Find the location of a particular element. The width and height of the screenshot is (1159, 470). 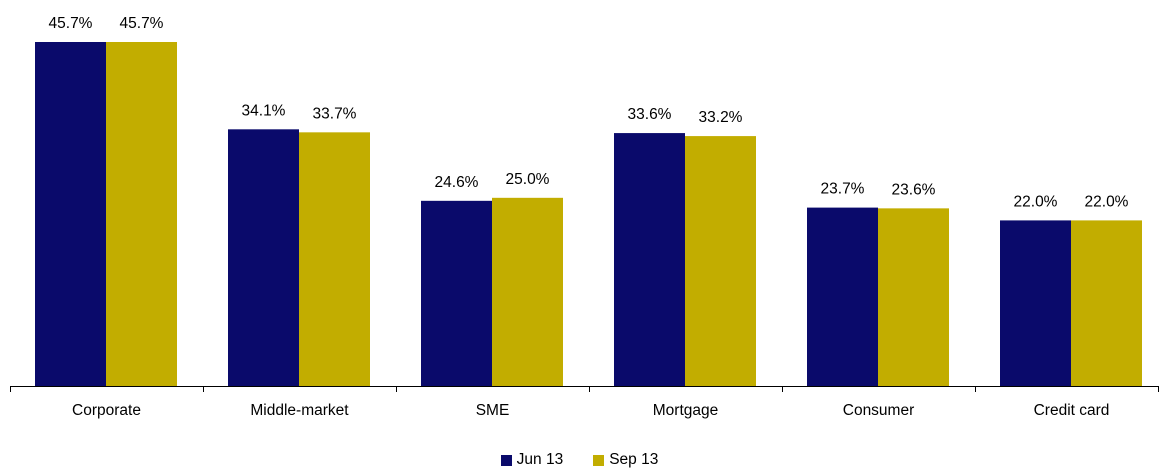

value-label-corporate-jun-13: 45.7% is located at coordinates (71, 23).